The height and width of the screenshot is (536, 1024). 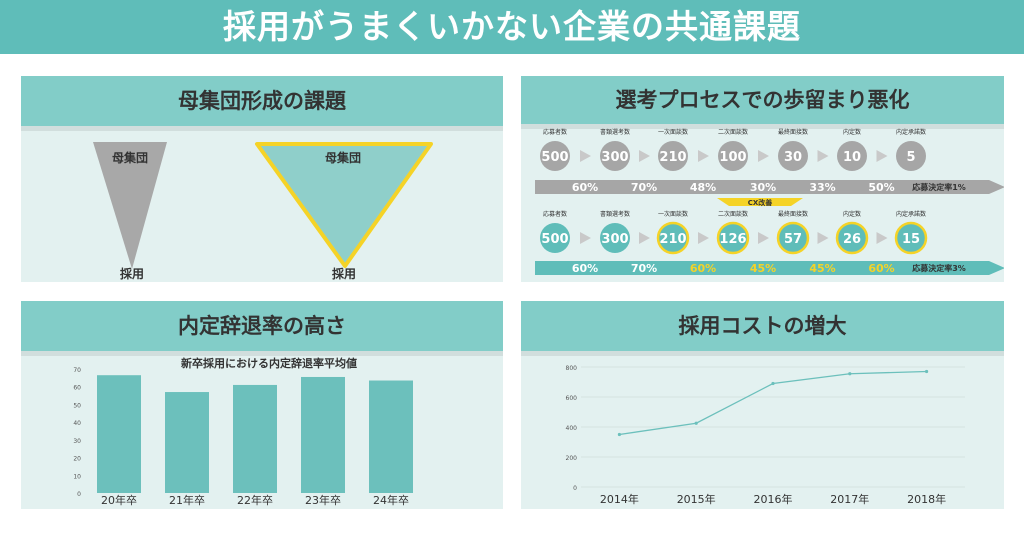 What do you see at coordinates (762, 326) in the screenshot?
I see `cost-heading: 採用コストの増大` at bounding box center [762, 326].